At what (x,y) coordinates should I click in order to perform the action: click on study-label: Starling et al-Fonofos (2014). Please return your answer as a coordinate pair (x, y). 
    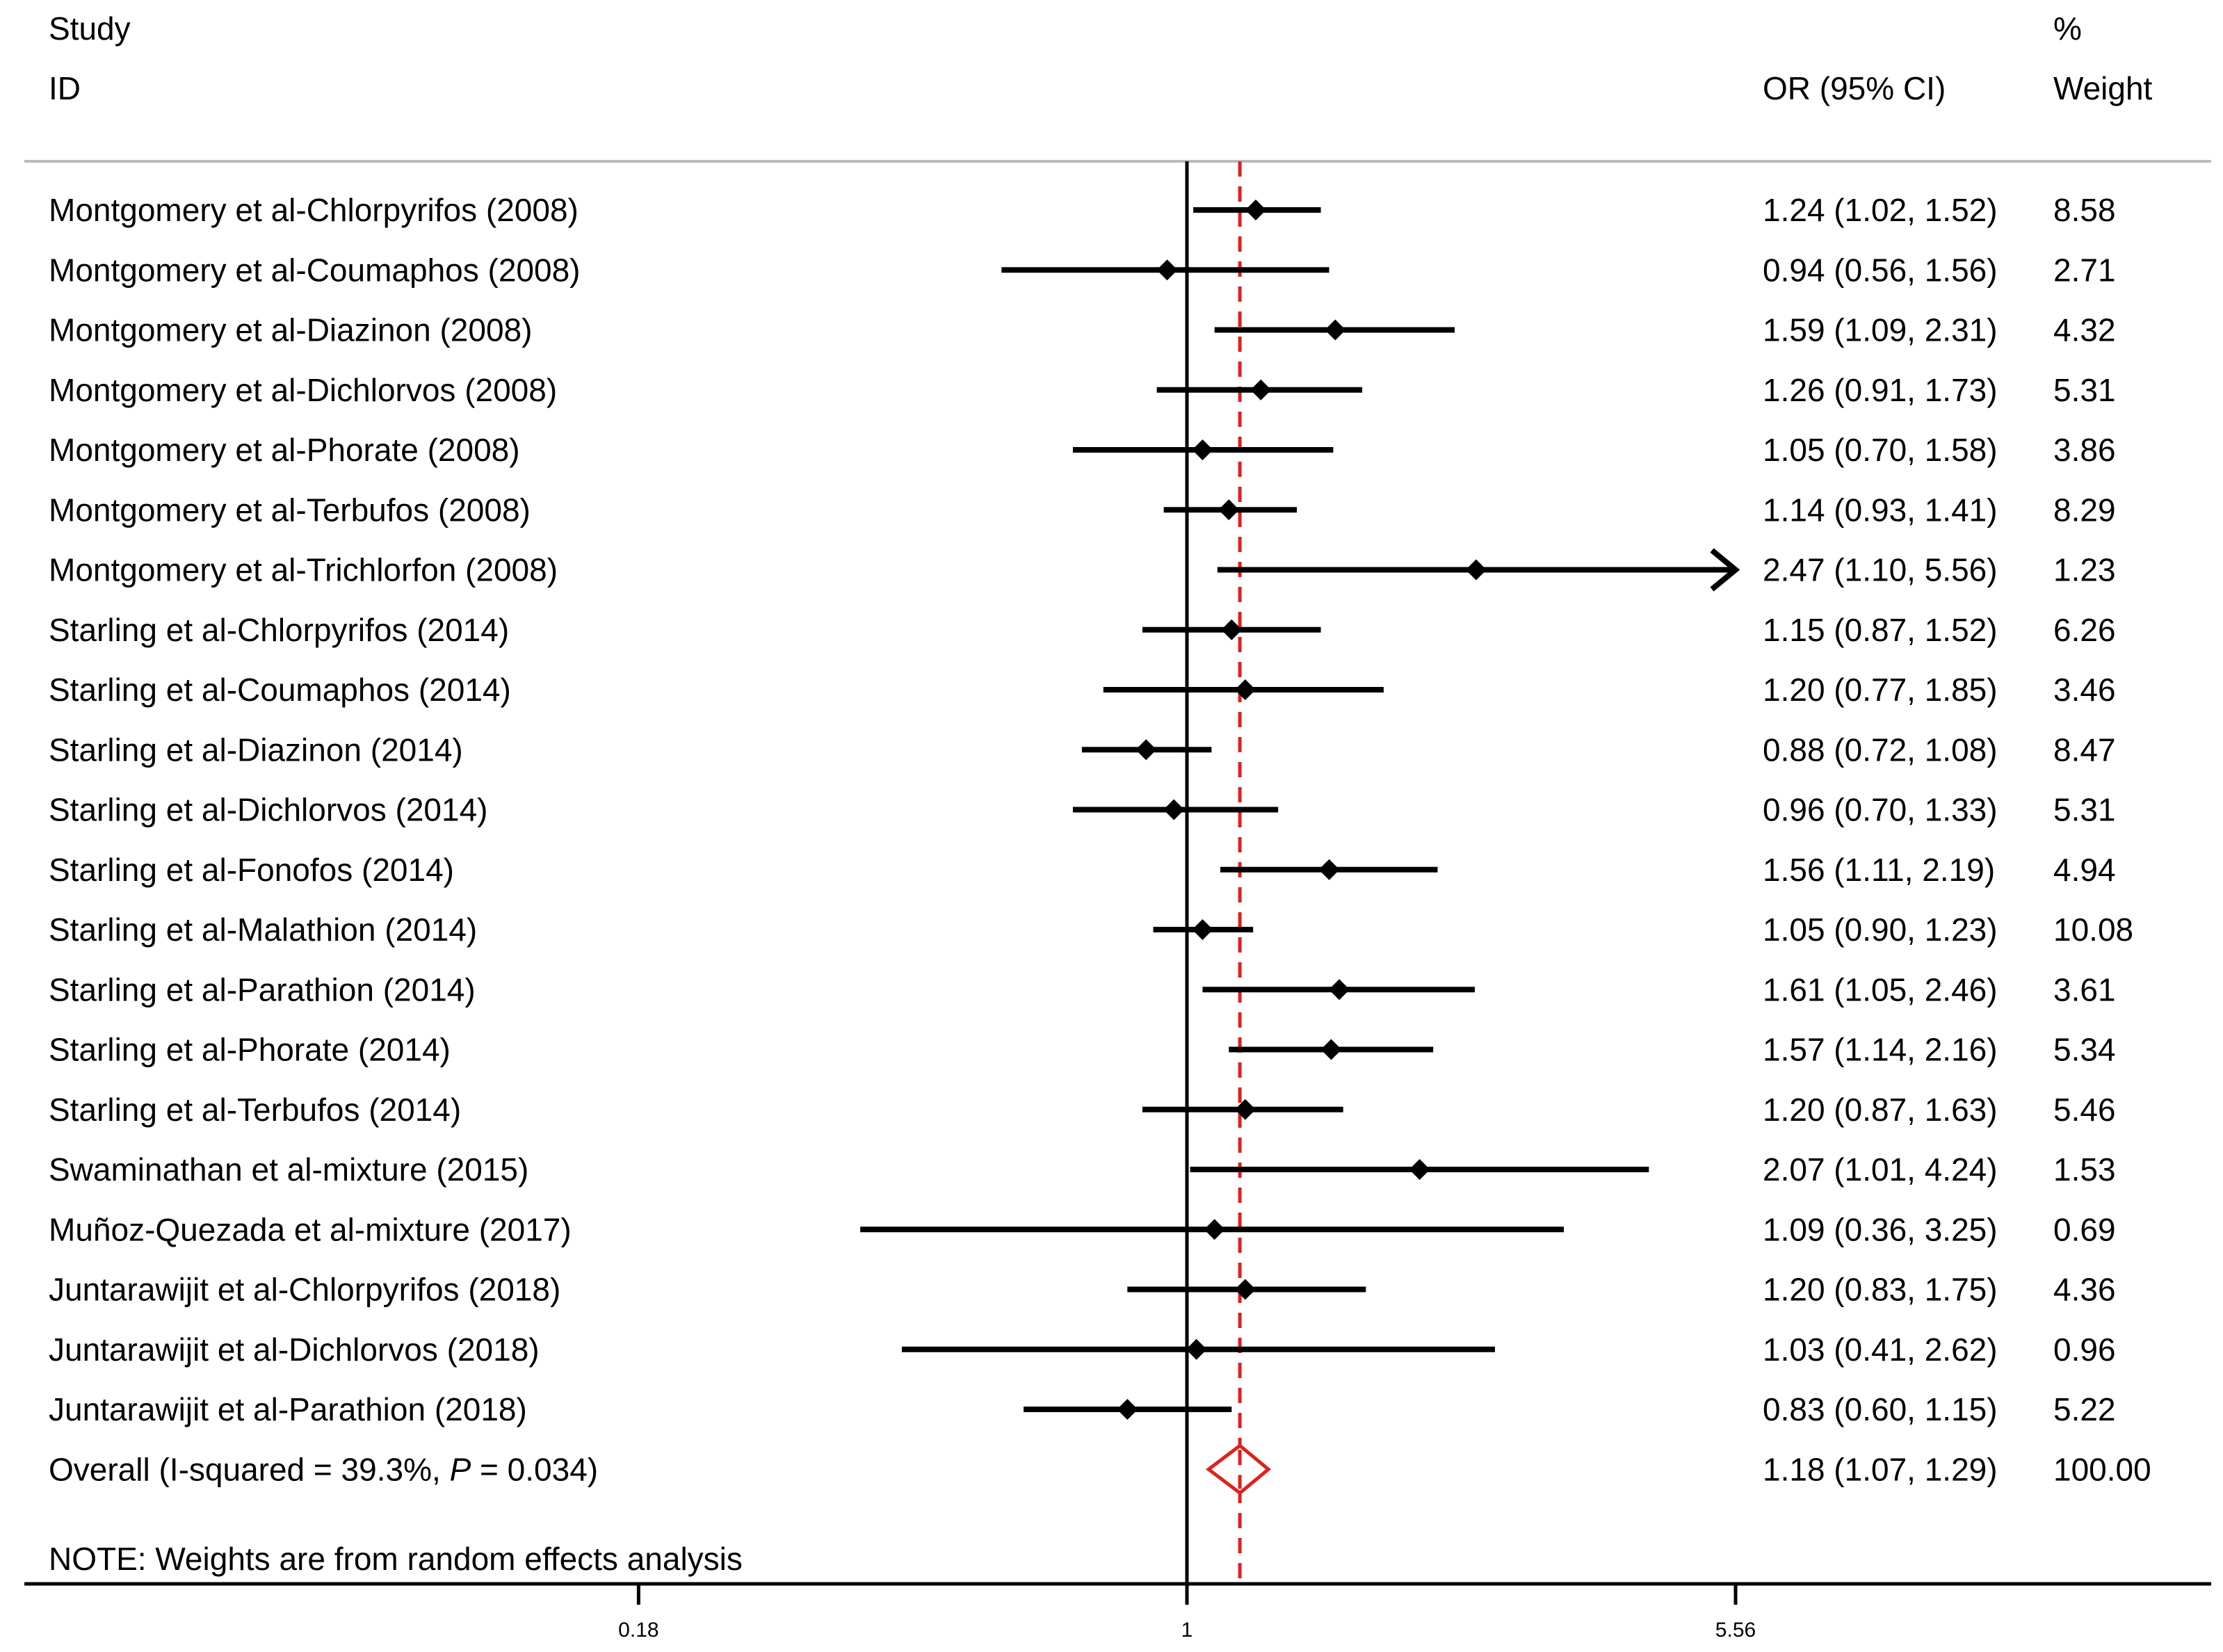
    Looking at the image, I should click on (251, 870).